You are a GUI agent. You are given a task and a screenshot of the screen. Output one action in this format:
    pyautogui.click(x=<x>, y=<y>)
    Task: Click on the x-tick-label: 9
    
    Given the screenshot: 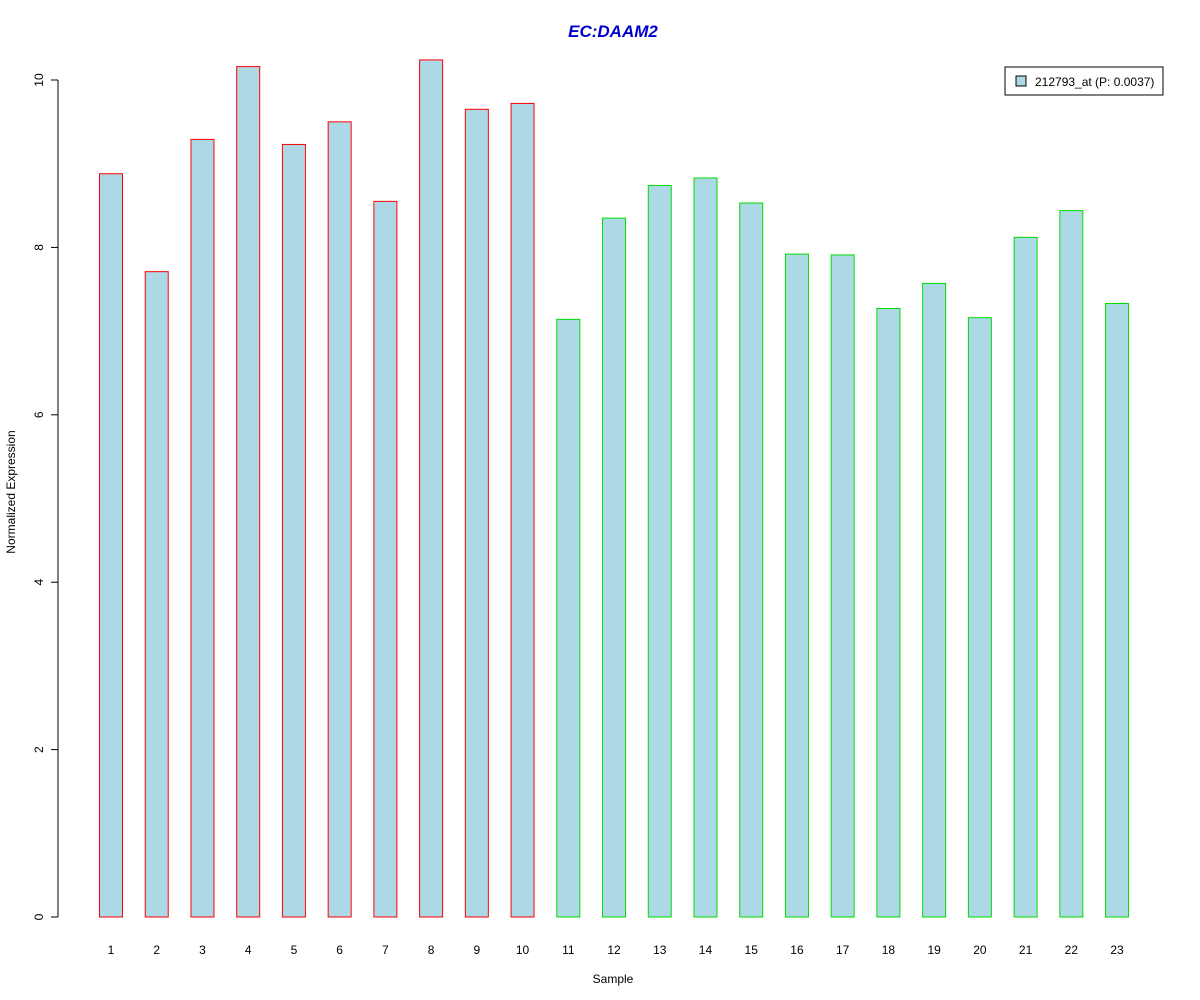 What is the action you would take?
    pyautogui.click(x=476, y=950)
    